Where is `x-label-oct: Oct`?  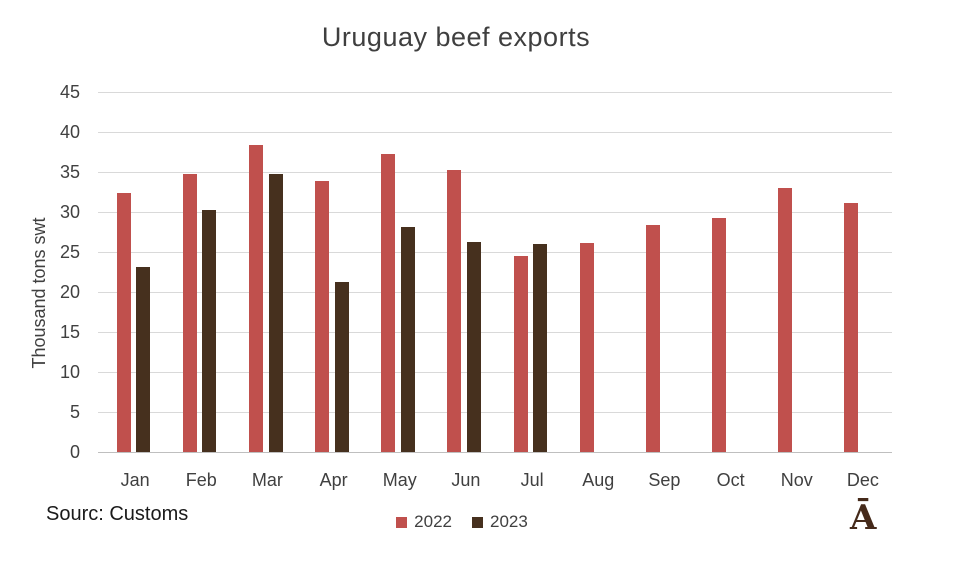 x-label-oct: Oct is located at coordinates (730, 480).